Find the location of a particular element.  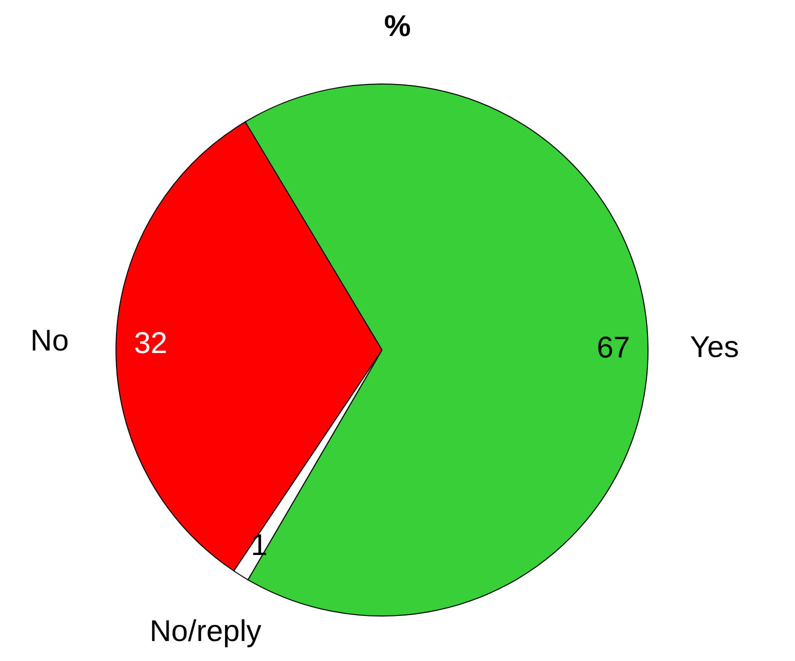

slice-label: No/reply is located at coordinates (206, 631).